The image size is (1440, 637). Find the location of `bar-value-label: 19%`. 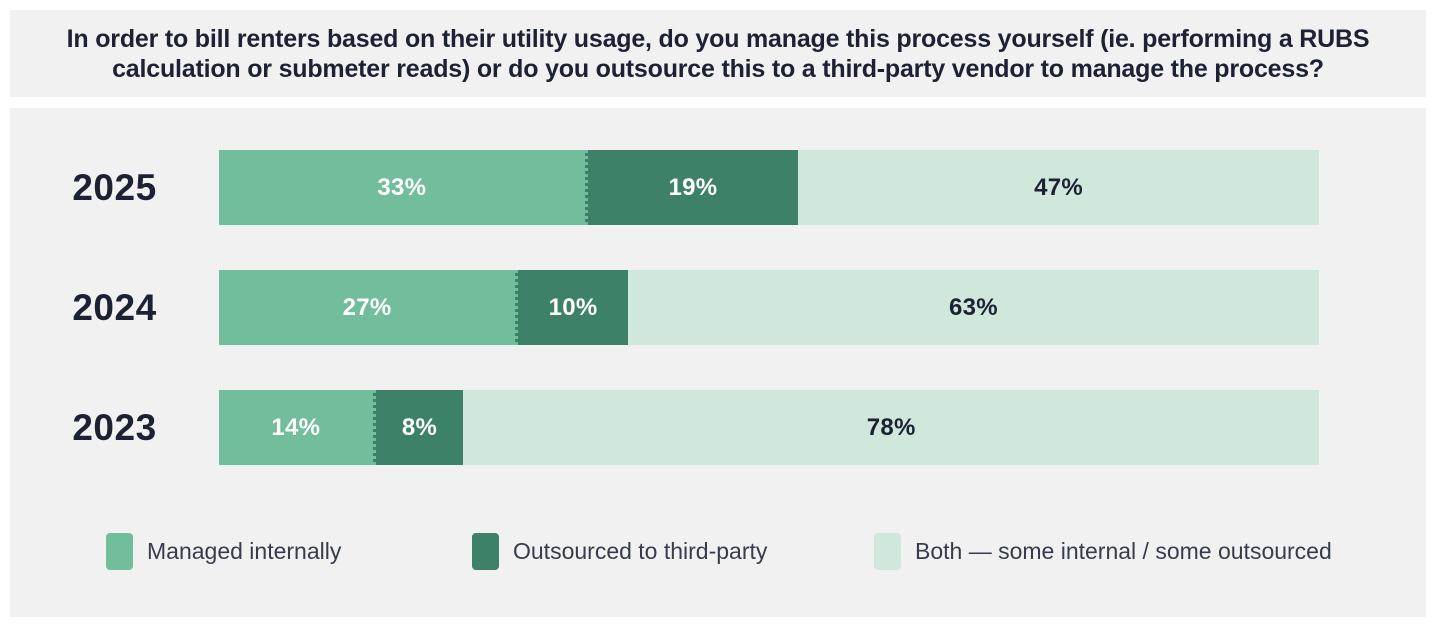

bar-value-label: 19% is located at coordinates (693, 187).